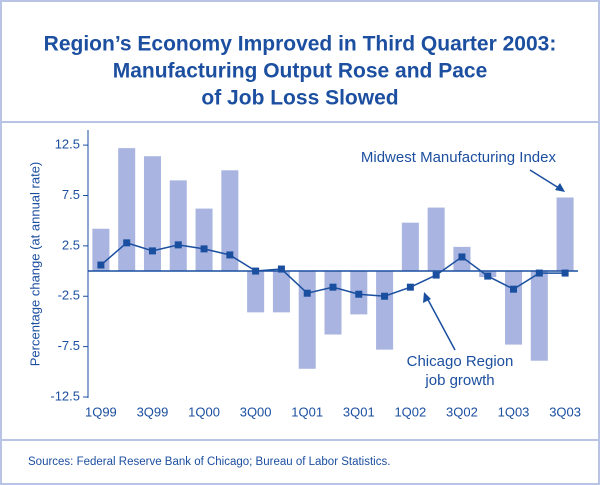 The width and height of the screenshot is (600, 485). I want to click on line-annotation: job growth, so click(459, 380).